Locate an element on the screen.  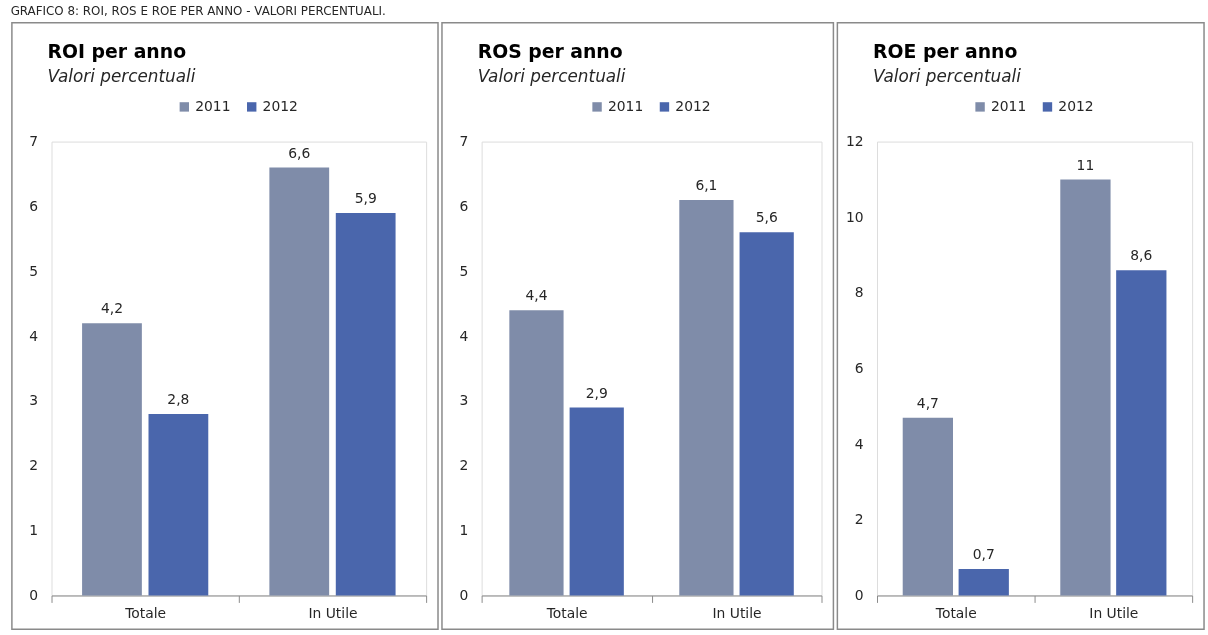
data-label: 5,6 is located at coordinates (766, 217).